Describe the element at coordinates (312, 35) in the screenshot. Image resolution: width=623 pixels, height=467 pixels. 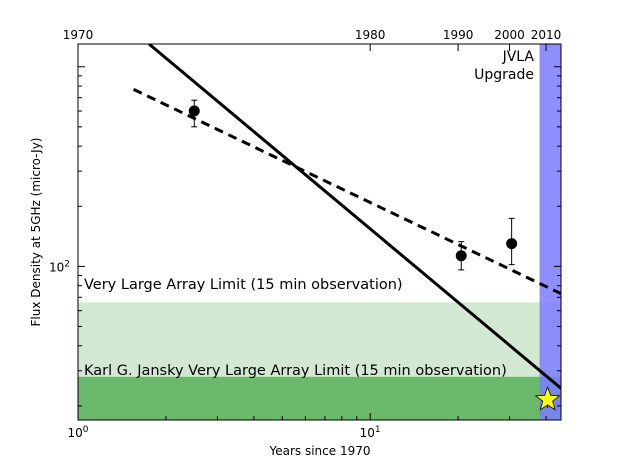
I see `top-axis-year-labels: 1970 1980 1990 2000 2010` at that location.